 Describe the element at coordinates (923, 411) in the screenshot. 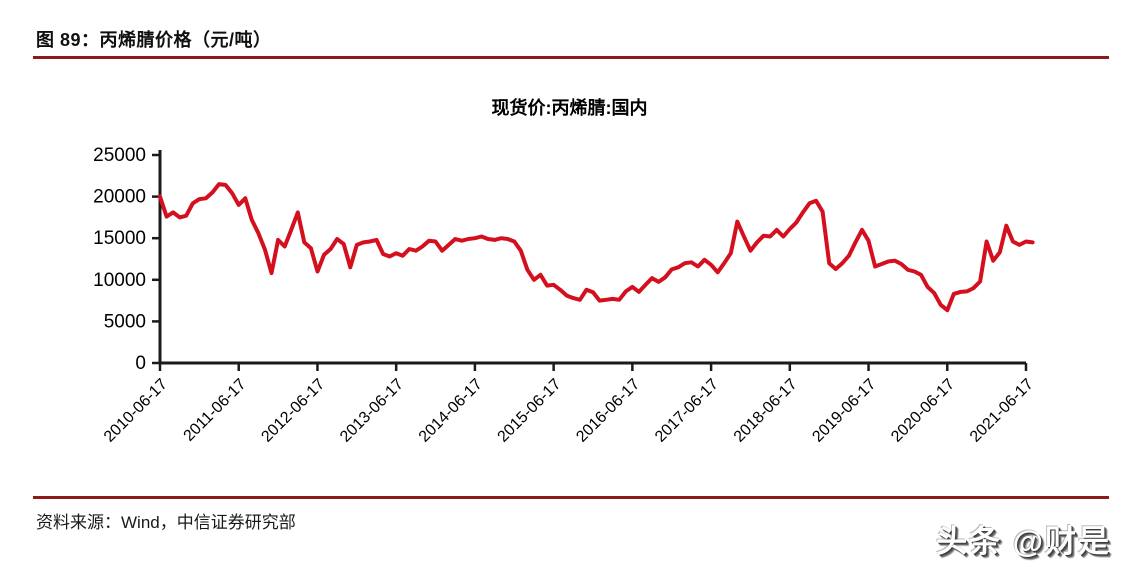

I see `x-tick-label: 2020-06-17` at that location.